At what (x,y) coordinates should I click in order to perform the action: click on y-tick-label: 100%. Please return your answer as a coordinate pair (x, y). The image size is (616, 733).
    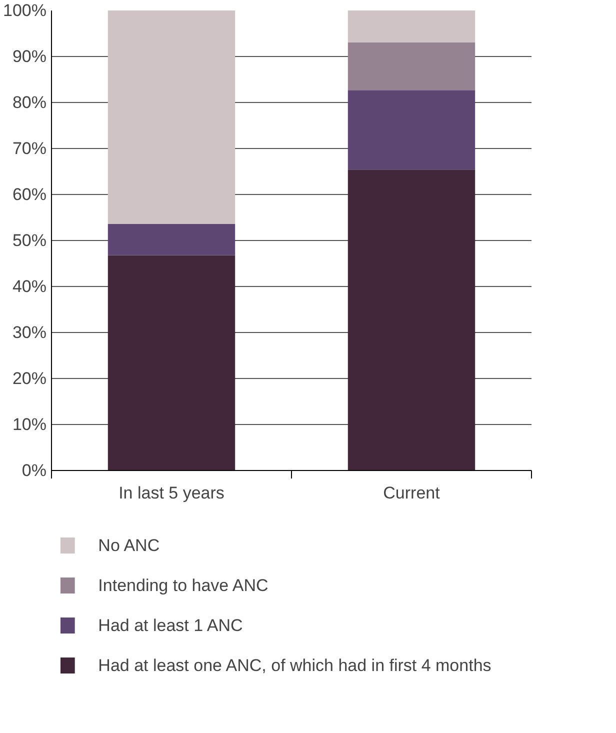
    Looking at the image, I should click on (25, 10).